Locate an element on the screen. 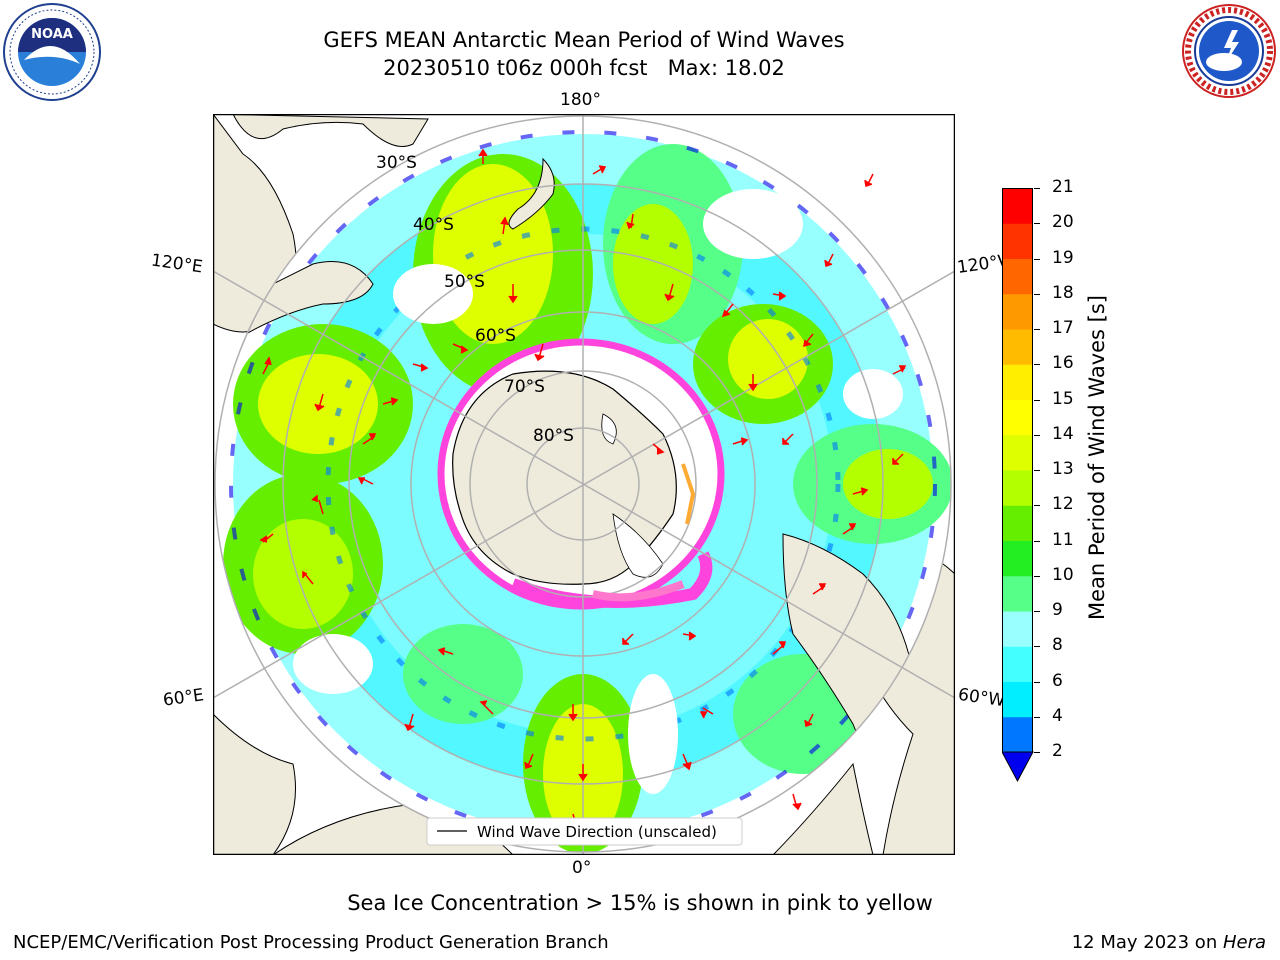 This screenshot has height=960, width=1280. colorbar is located at coordinates (1021, 488).